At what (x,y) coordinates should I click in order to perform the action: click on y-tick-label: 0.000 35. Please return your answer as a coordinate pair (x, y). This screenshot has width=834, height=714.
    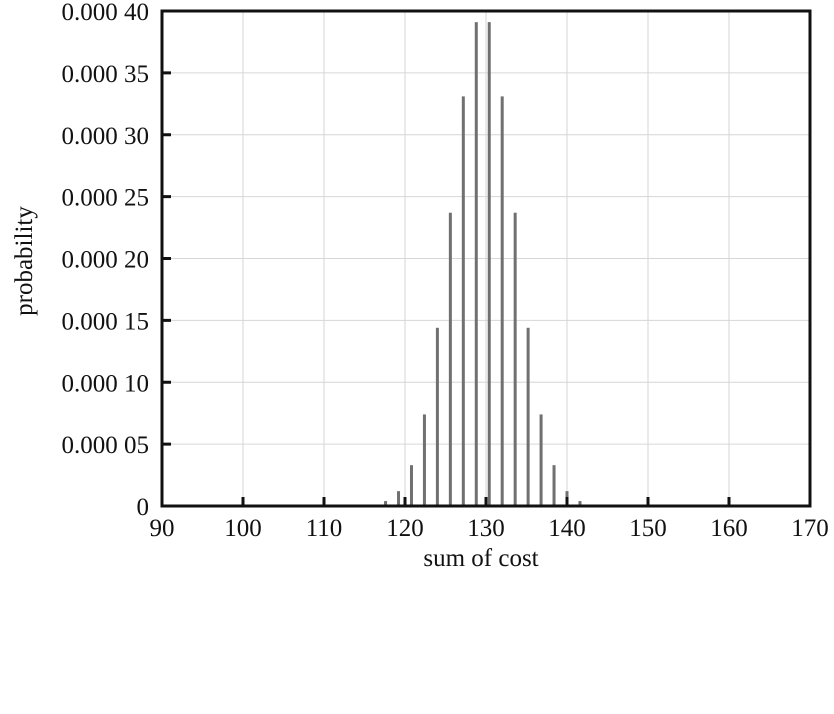
    Looking at the image, I should click on (106, 74).